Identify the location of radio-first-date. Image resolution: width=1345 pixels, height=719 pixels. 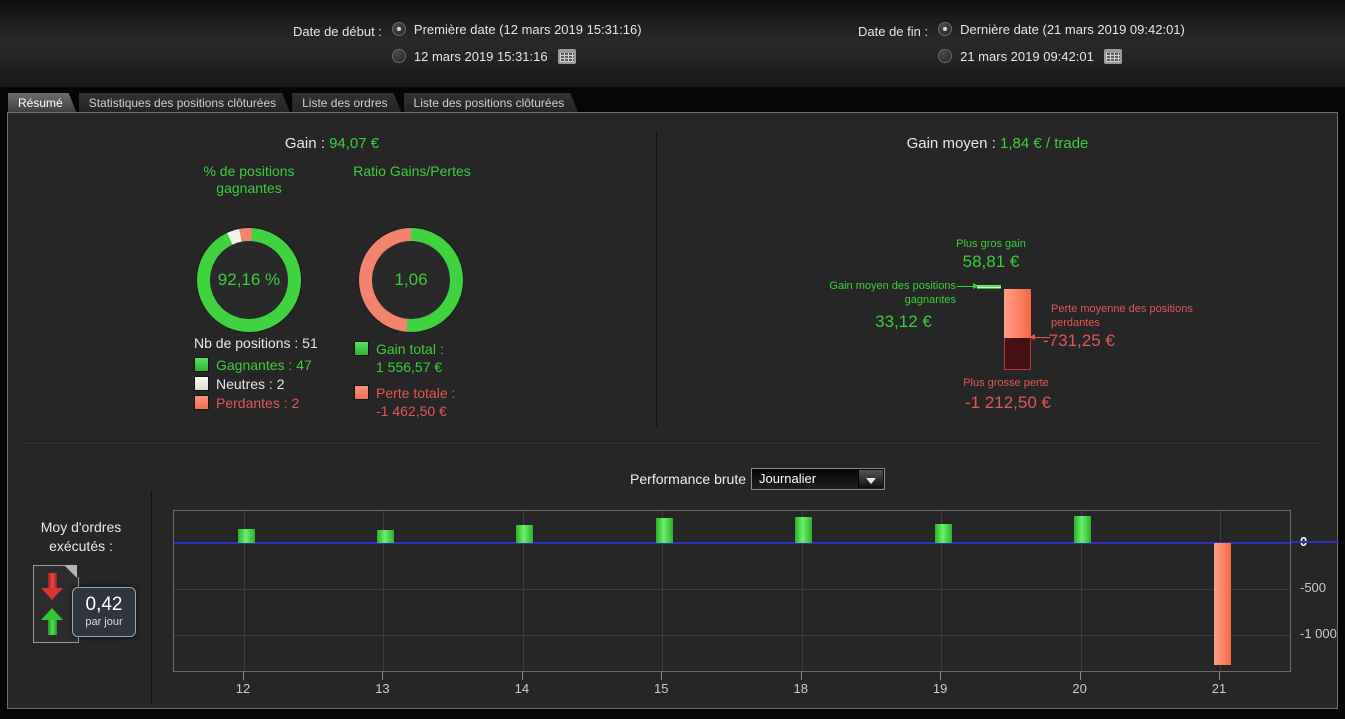
(398, 29).